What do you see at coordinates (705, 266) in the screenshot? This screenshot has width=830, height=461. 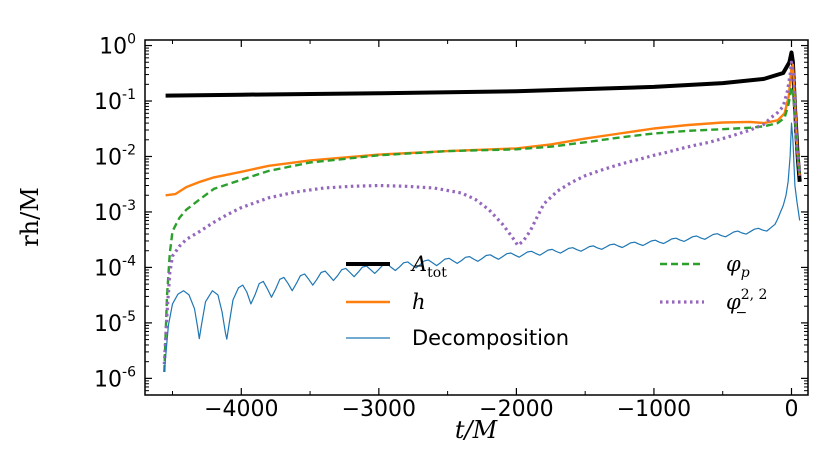 I see `legend-item-phi_p: φp` at bounding box center [705, 266].